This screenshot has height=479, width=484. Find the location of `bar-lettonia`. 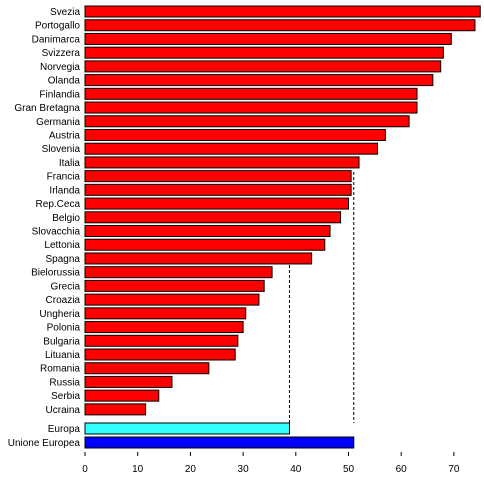

bar-lettonia is located at coordinates (205, 244).